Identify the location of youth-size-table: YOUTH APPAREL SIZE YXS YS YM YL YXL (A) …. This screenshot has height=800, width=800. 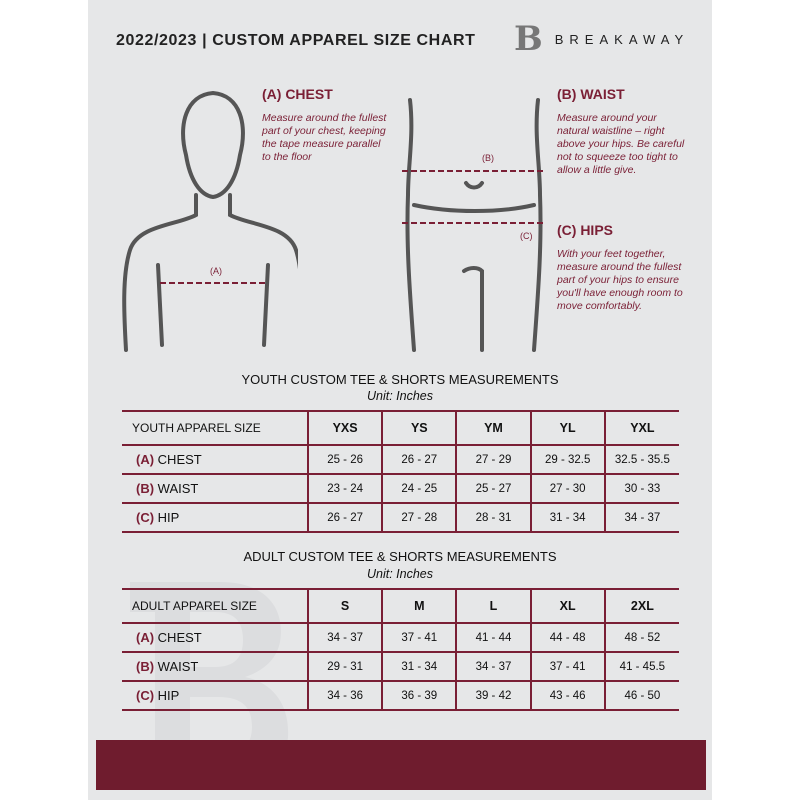
(400, 471).